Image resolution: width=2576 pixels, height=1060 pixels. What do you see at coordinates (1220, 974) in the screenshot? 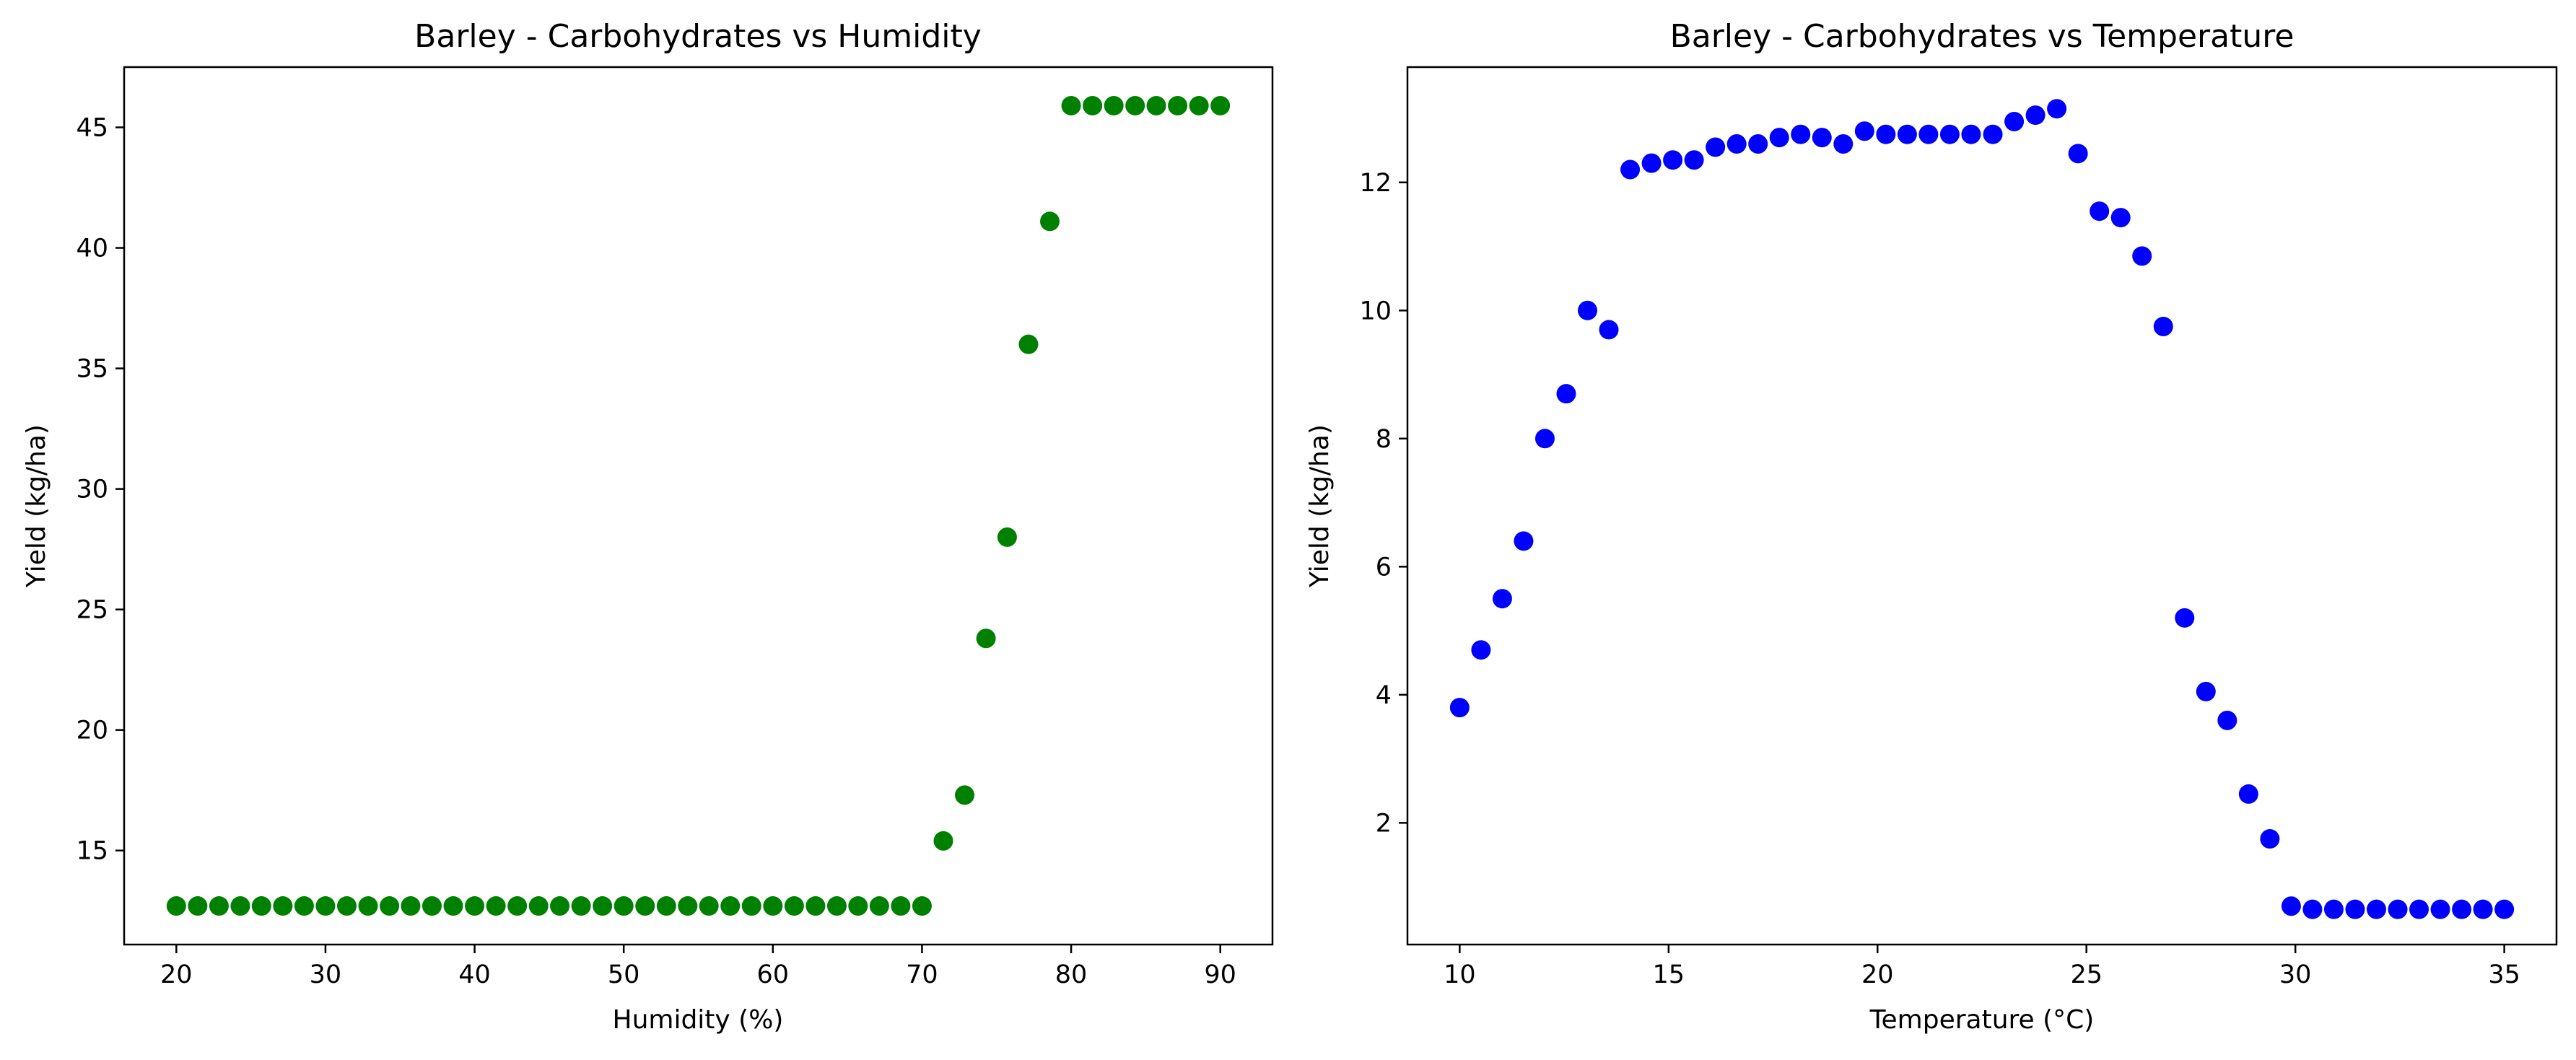
I see `x-tick-label: 90` at bounding box center [1220, 974].